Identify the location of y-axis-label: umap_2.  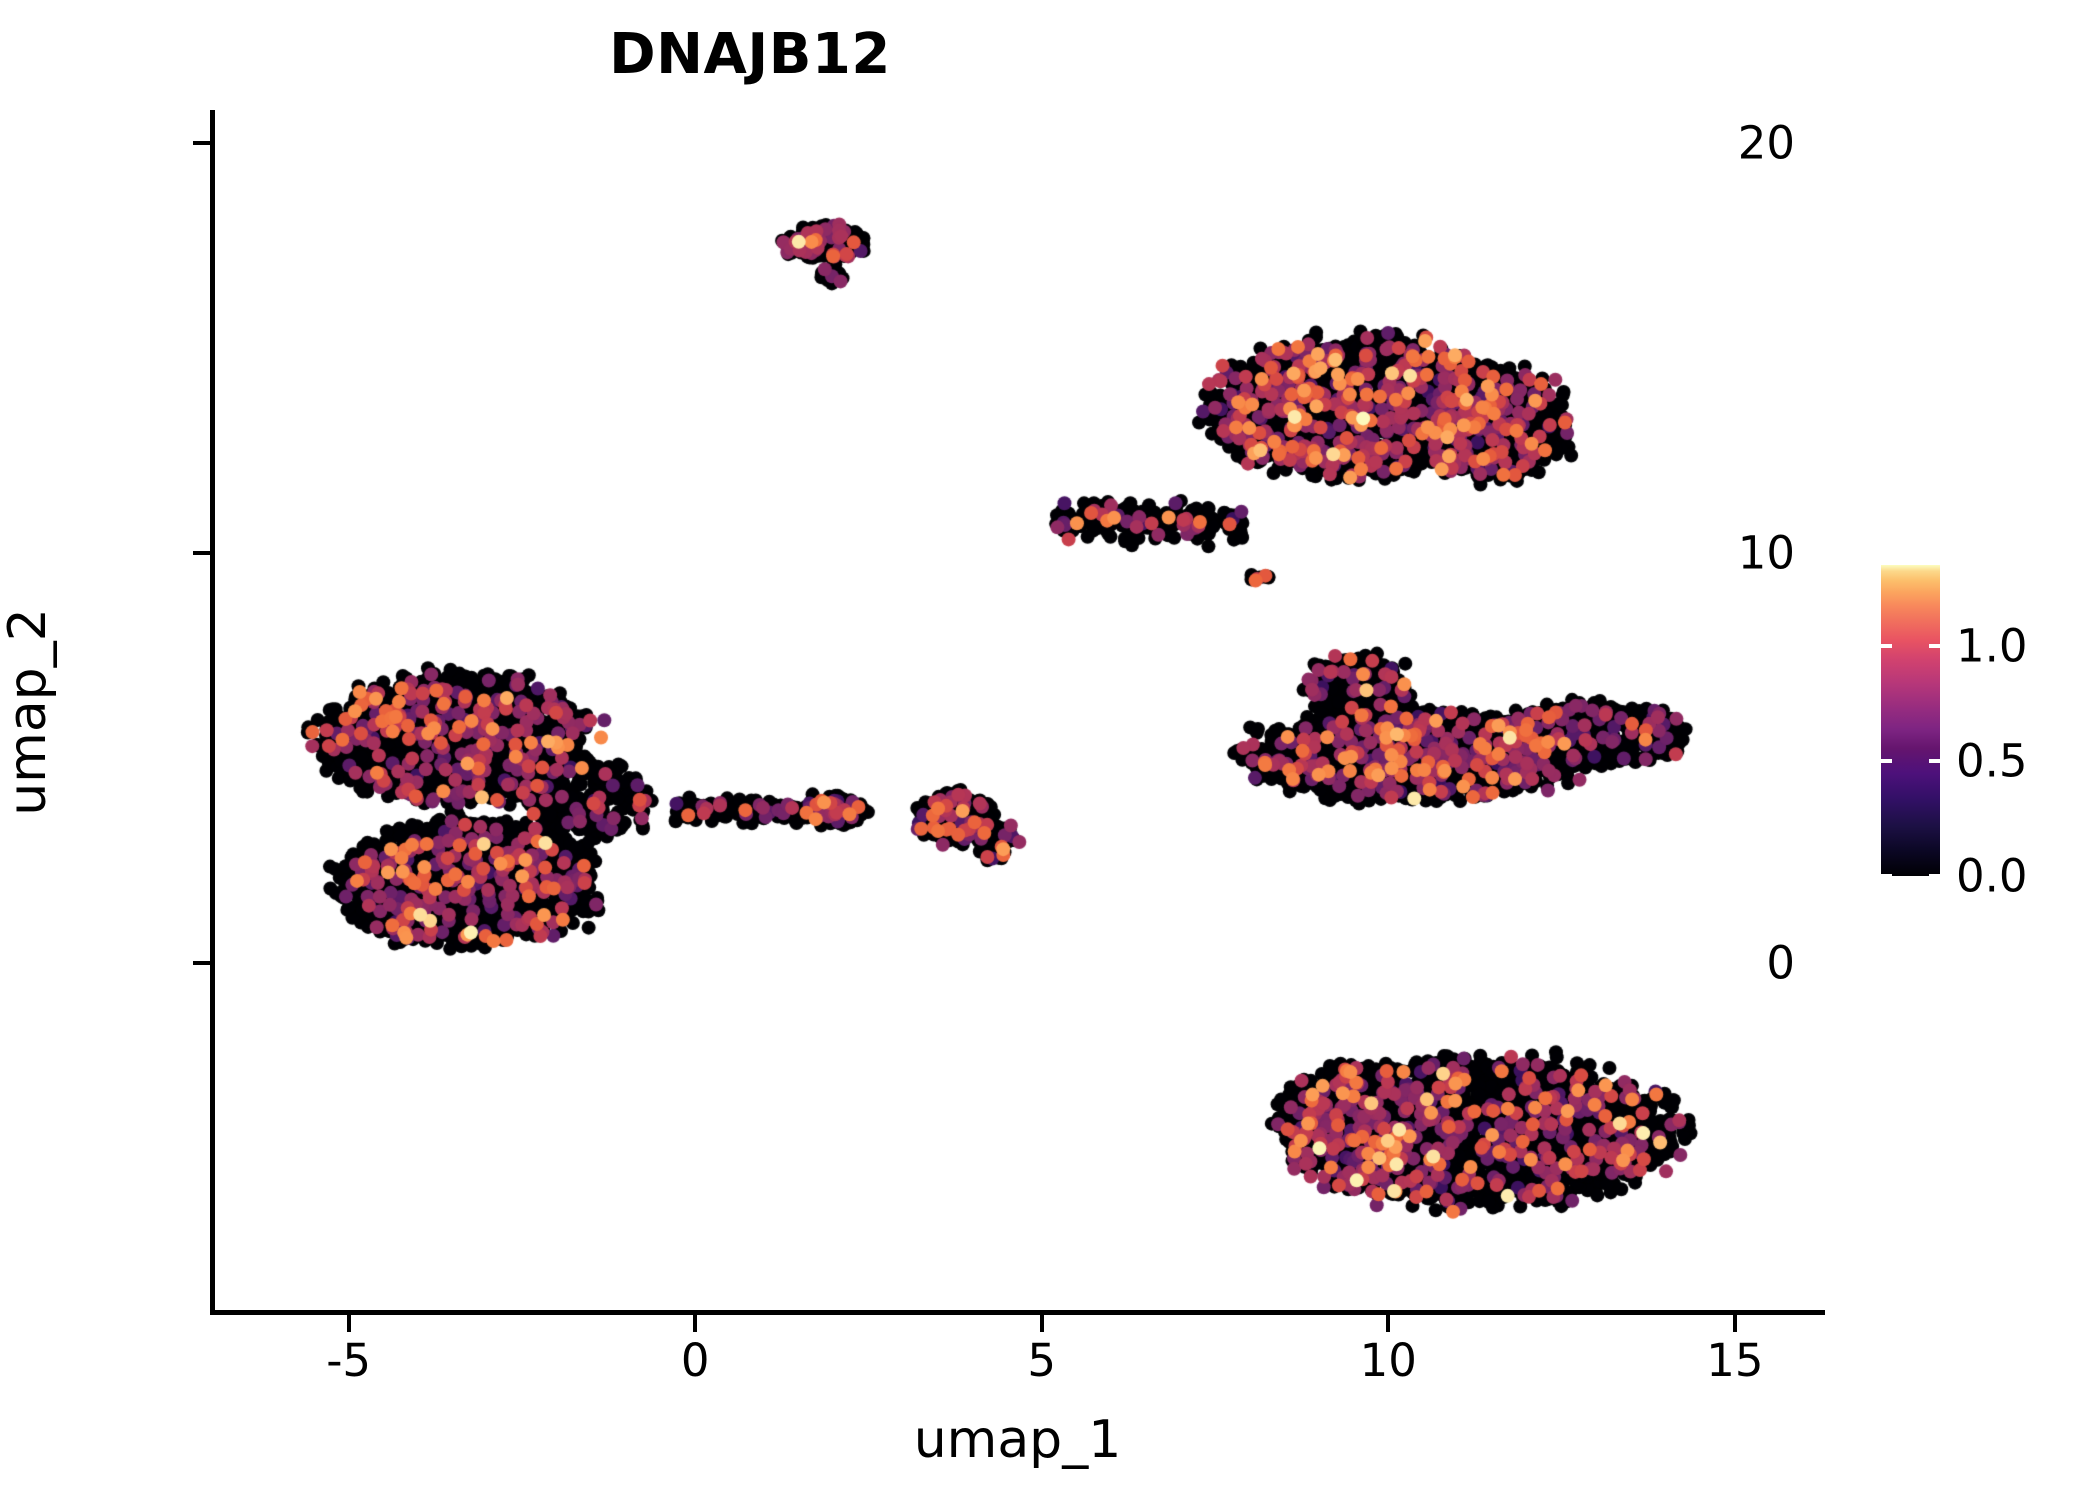
(29, 712).